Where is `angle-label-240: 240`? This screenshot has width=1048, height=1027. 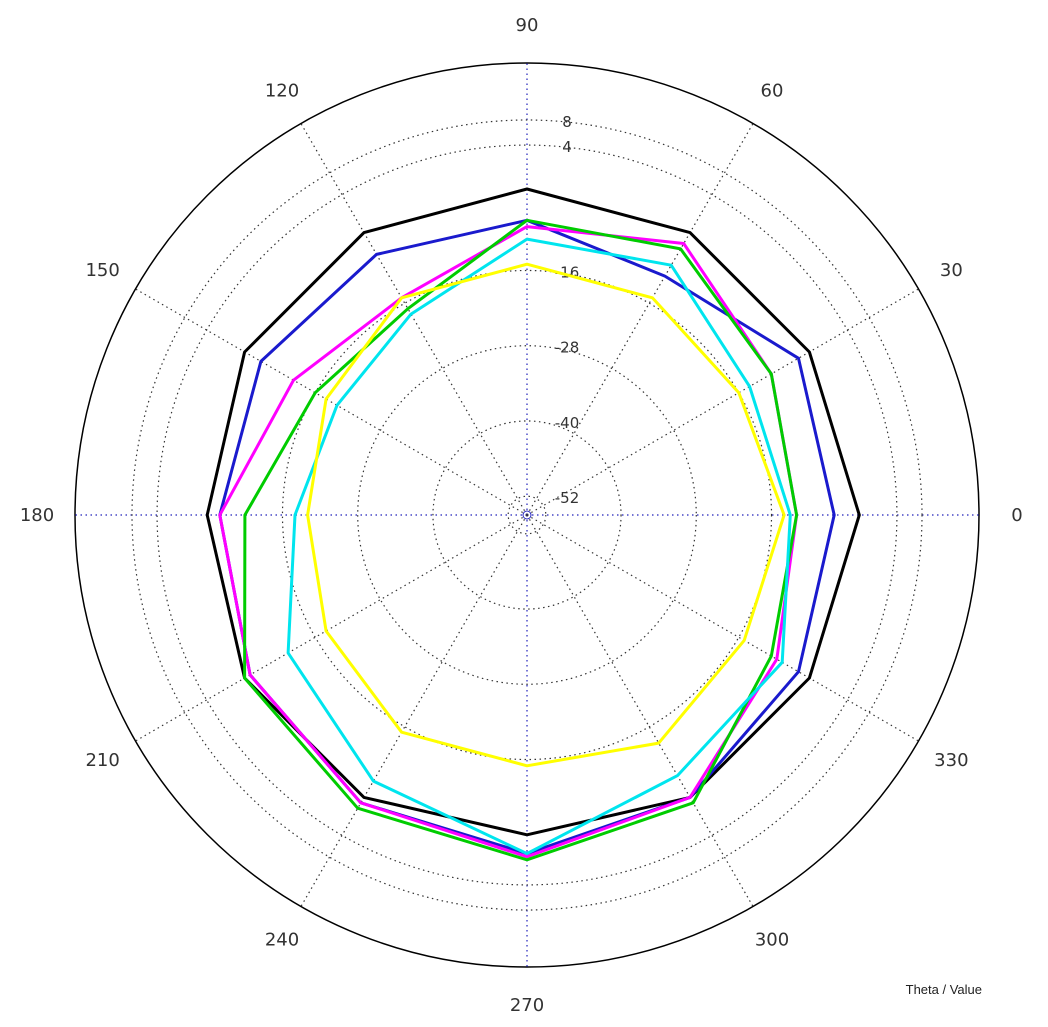
angle-label-240: 240 is located at coordinates (282, 939).